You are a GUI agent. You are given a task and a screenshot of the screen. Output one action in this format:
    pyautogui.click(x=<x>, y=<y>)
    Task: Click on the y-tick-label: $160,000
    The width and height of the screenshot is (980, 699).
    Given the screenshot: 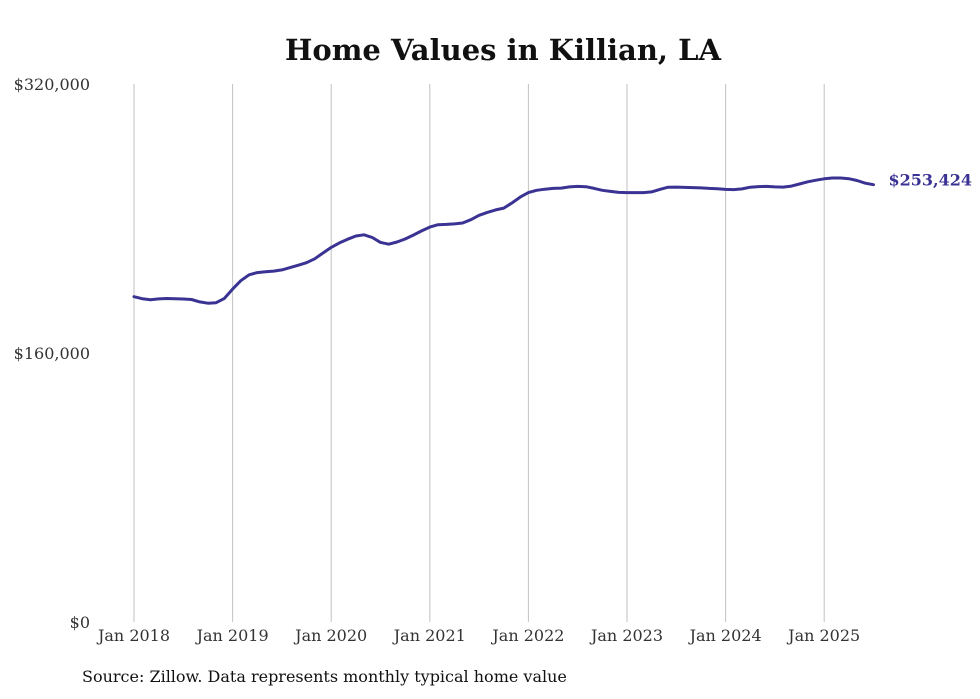 What is the action you would take?
    pyautogui.click(x=52, y=353)
    